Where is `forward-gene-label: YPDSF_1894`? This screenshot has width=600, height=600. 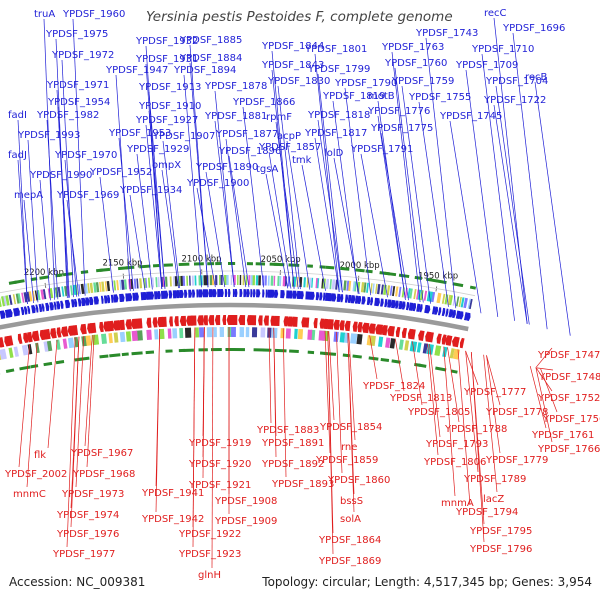
forward-gene-label: YPDSF_1894 is located at coordinates (204, 70).